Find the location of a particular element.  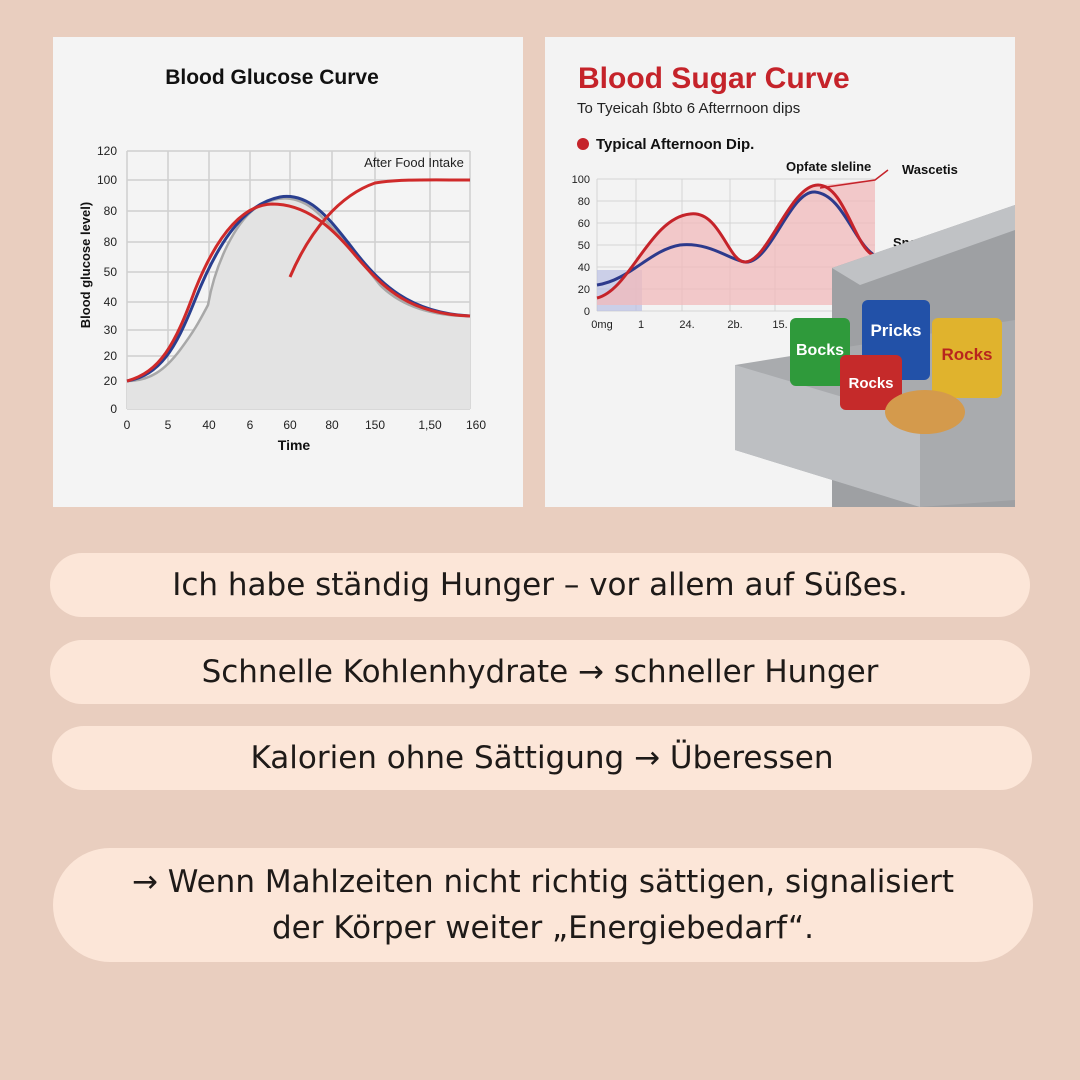

x-tick-label: 60 is located at coordinates (290, 425).